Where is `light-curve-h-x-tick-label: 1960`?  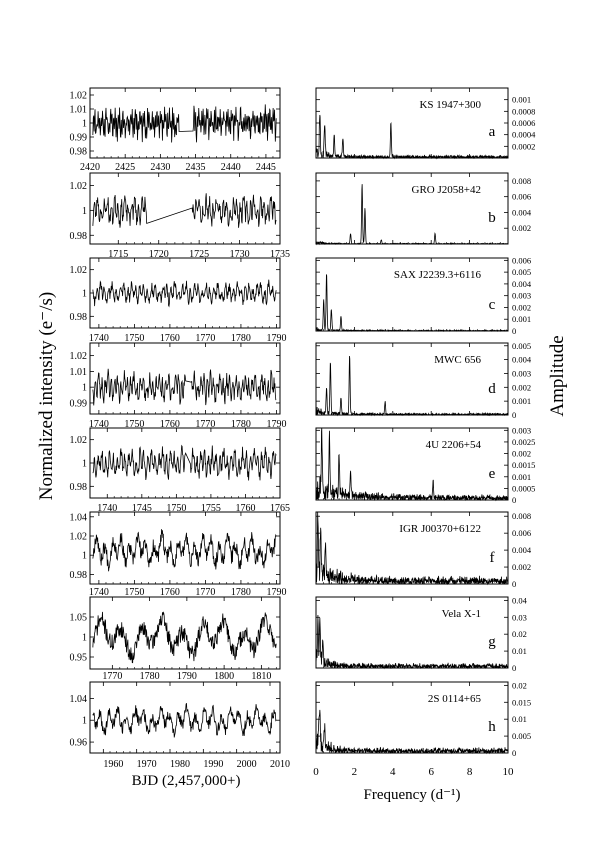
light-curve-h-x-tick-label: 1960 is located at coordinates (113, 764).